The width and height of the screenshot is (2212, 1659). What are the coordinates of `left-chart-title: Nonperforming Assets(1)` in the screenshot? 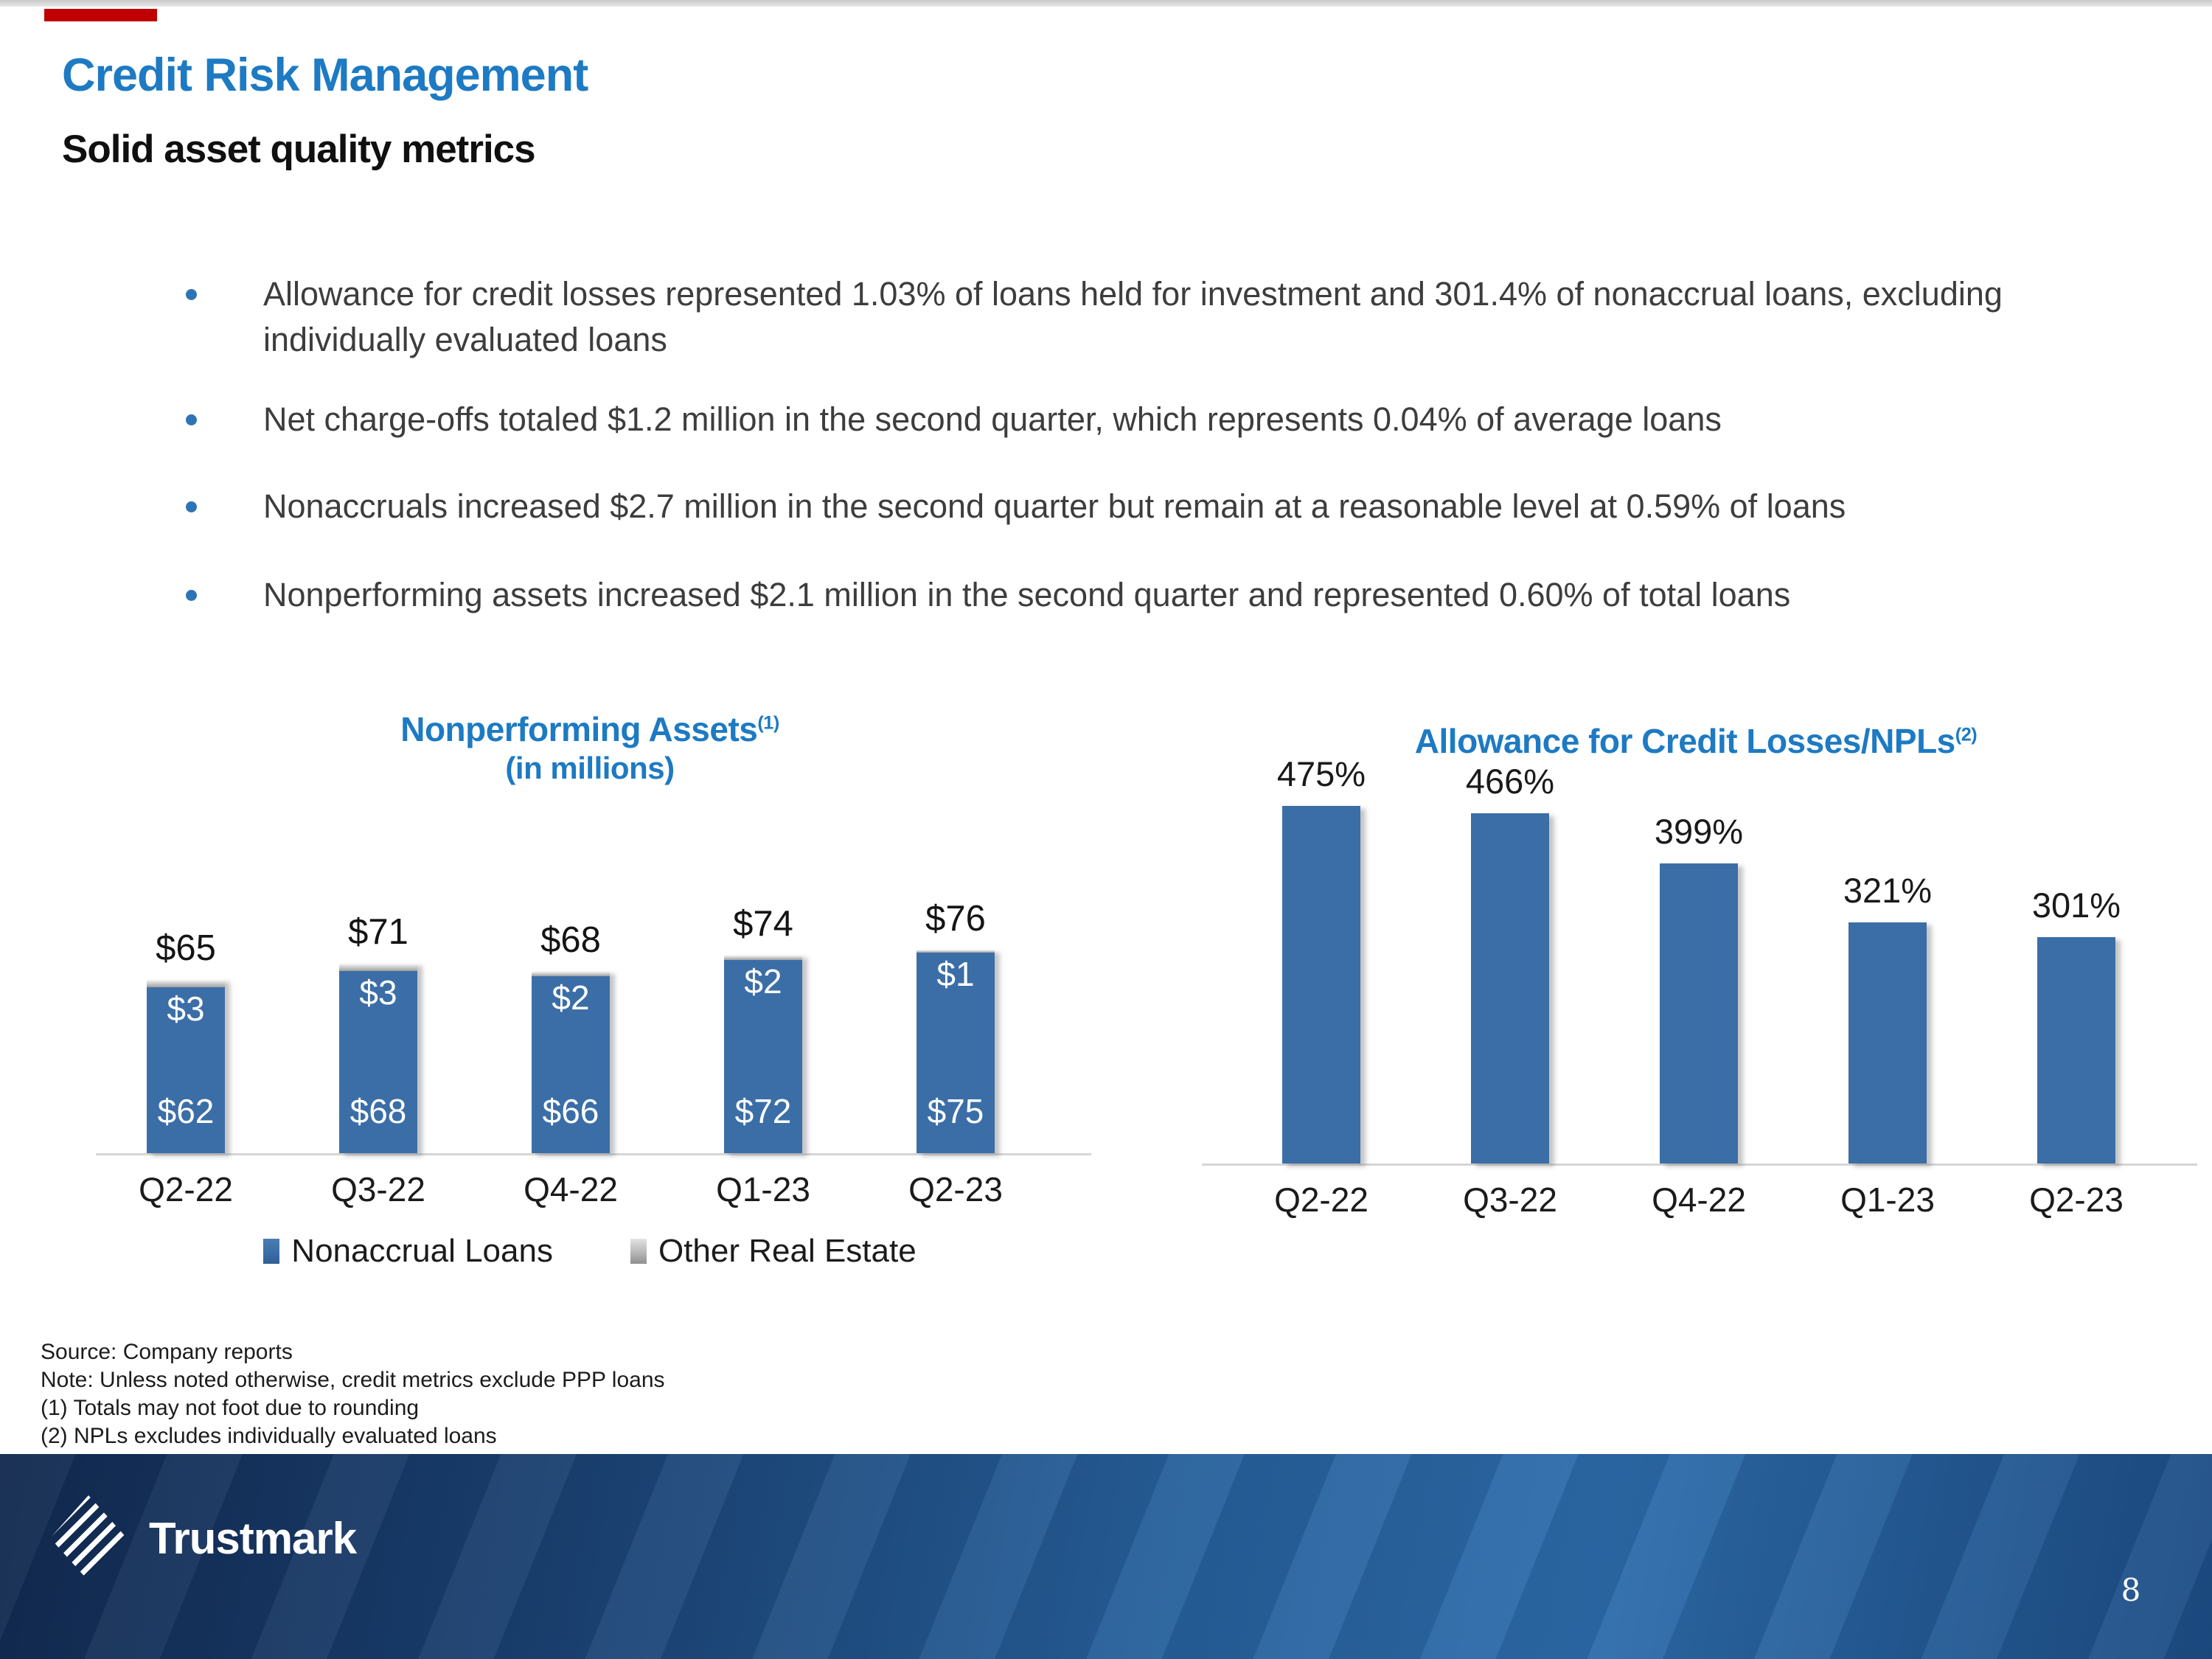 It's located at (589, 729).